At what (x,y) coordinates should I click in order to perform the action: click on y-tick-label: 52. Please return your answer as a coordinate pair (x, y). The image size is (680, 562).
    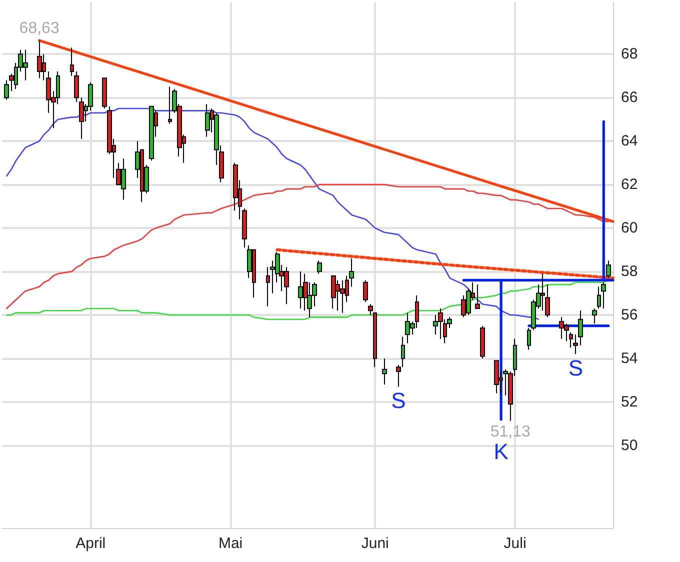
    Looking at the image, I should click on (629, 401).